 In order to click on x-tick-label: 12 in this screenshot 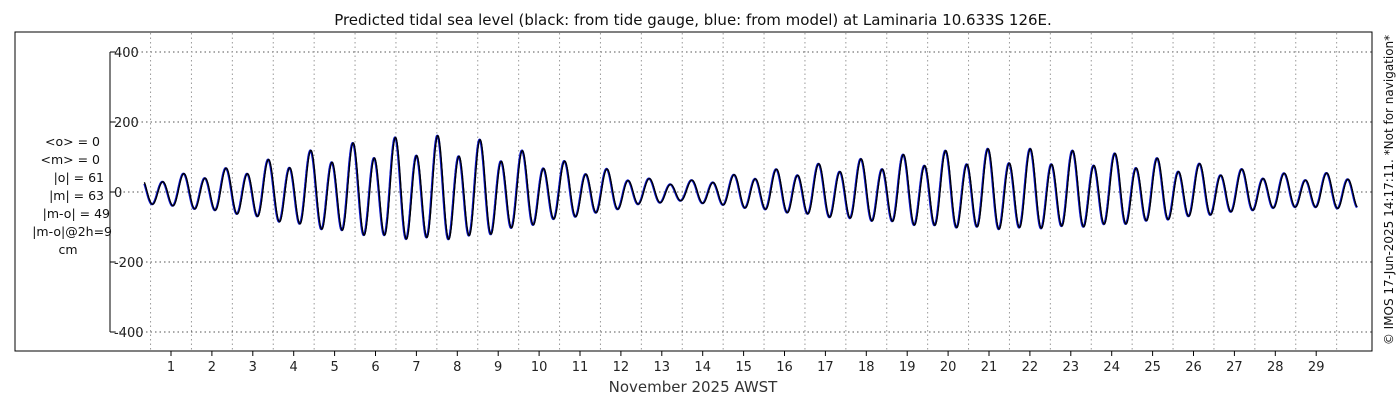, I will do `click(621, 367)`.